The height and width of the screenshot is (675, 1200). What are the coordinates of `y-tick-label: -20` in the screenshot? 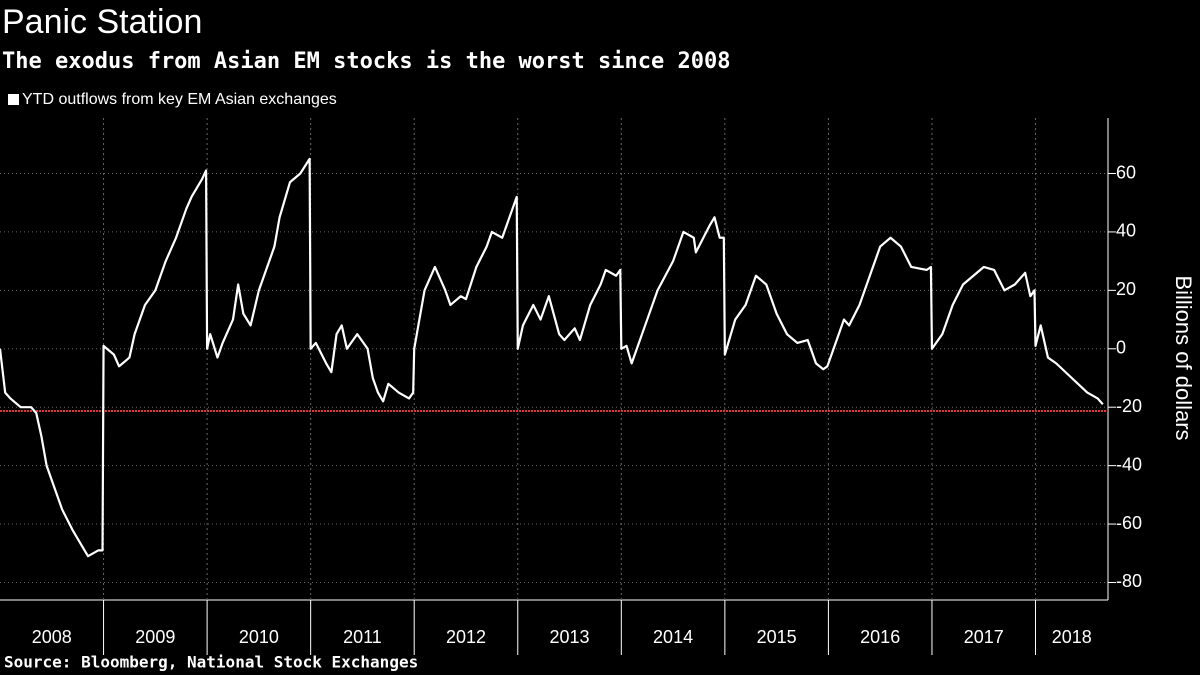 It's located at (1129, 406).